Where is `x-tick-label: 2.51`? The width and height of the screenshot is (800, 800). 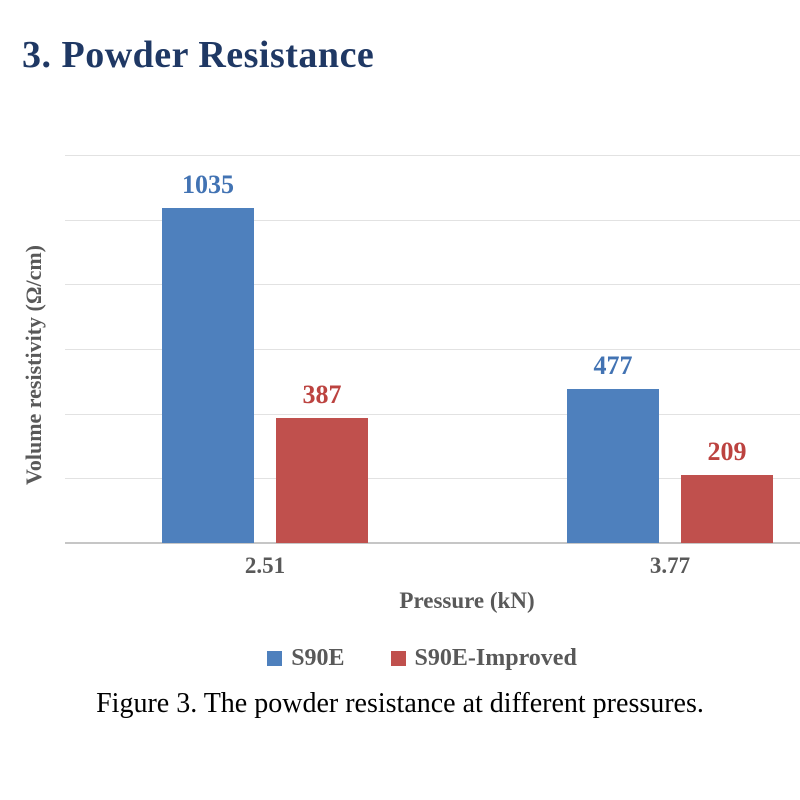
x-tick-label: 2.51 is located at coordinates (265, 565).